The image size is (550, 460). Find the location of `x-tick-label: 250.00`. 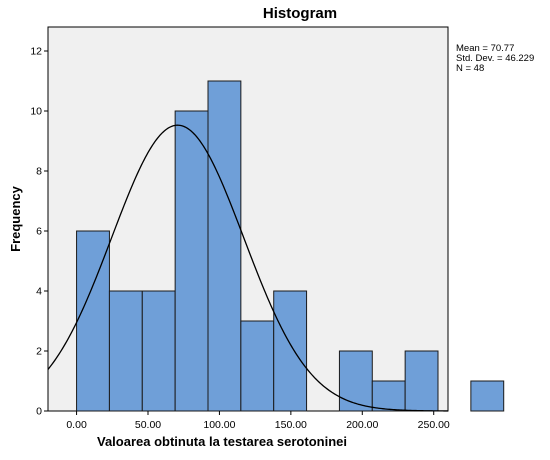

x-tick-label: 250.00 is located at coordinates (434, 425).